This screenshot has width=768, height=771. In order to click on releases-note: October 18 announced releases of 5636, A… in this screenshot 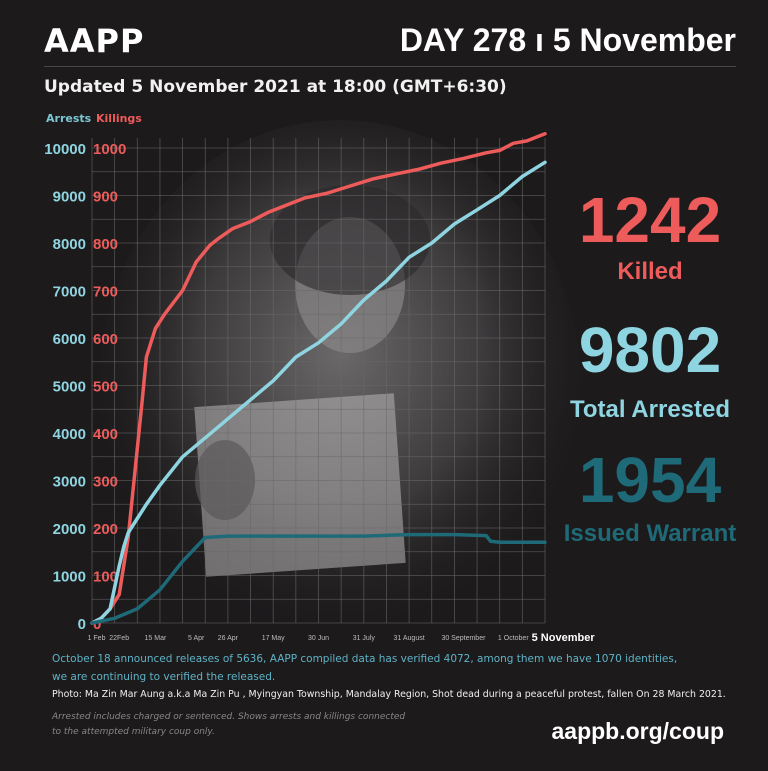, I will do `click(392, 668)`.